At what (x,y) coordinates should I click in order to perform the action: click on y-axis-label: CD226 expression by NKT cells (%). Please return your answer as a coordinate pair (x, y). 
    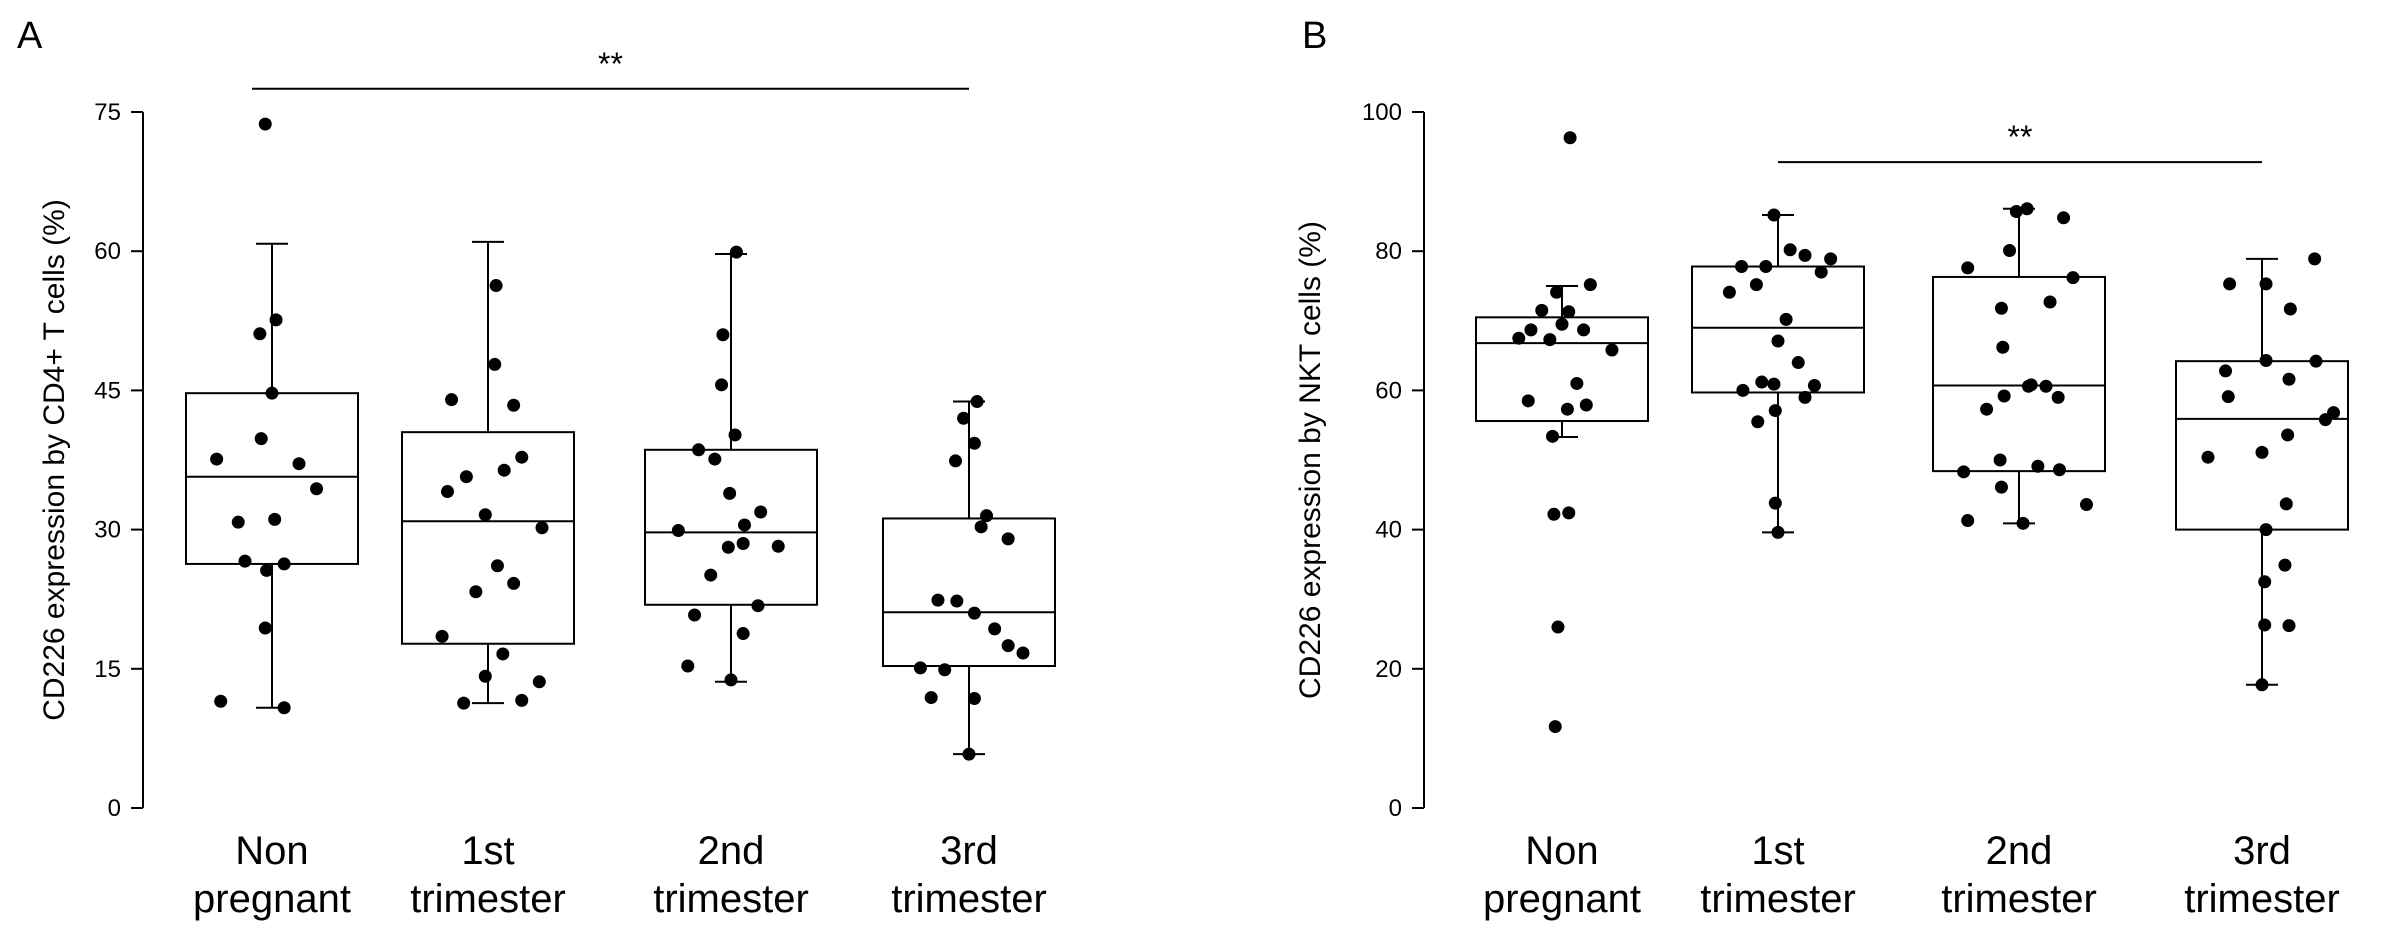
    Looking at the image, I should click on (1310, 460).